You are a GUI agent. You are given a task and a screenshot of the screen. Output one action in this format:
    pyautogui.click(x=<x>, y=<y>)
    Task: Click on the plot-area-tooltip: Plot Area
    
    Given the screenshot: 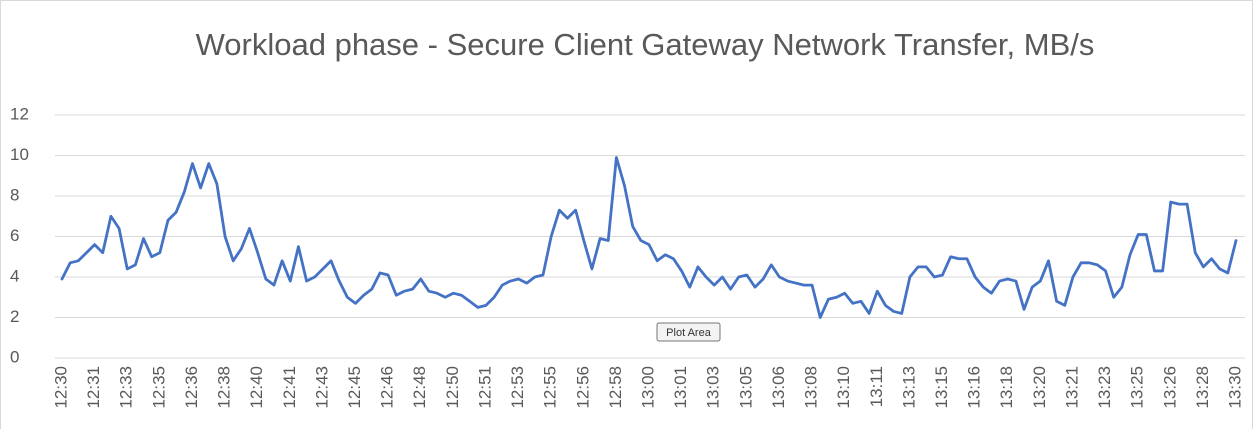 What is the action you would take?
    pyautogui.click(x=688, y=332)
    